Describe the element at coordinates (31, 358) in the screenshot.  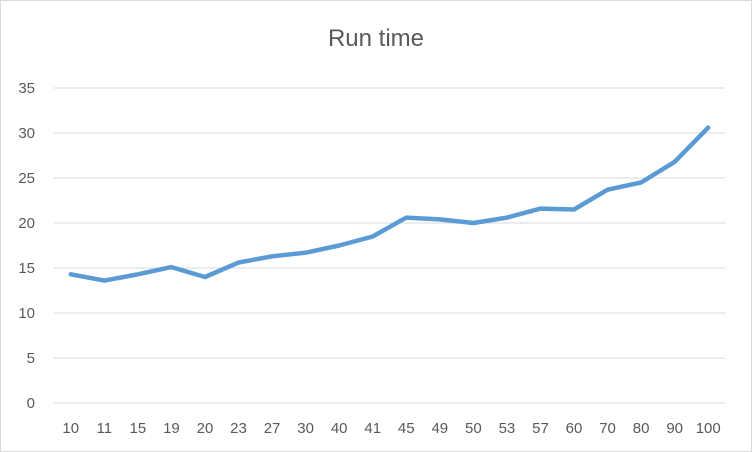
I see `y-tick-label-5: 5` at that location.